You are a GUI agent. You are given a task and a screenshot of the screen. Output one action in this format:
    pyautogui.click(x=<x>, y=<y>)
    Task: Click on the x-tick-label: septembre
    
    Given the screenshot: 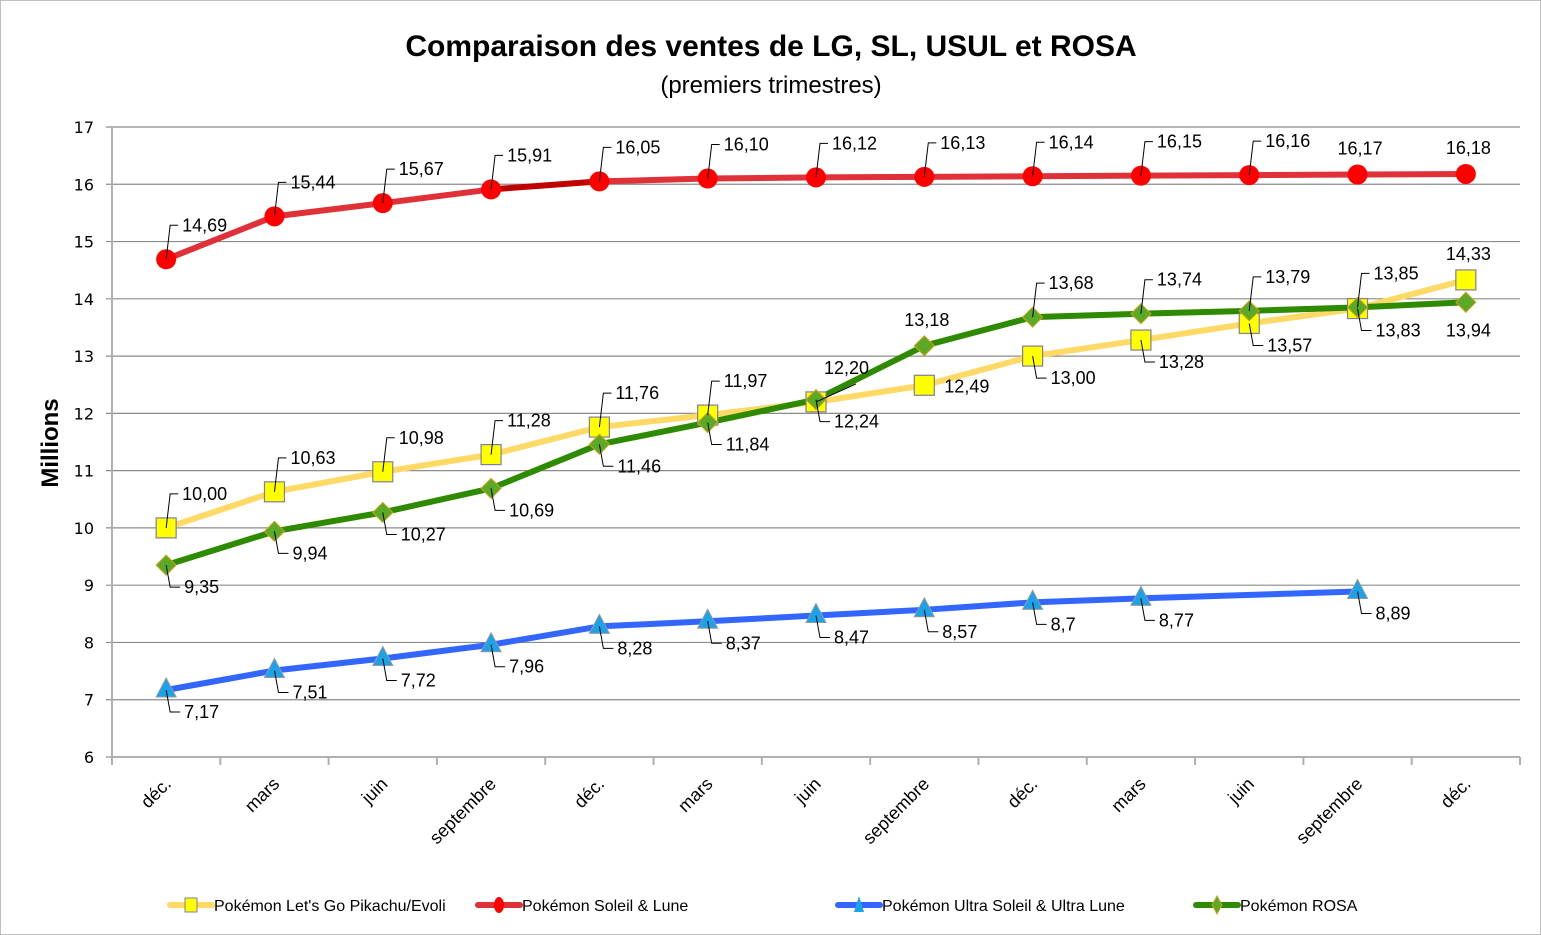 What is the action you would take?
    pyautogui.click(x=896, y=811)
    